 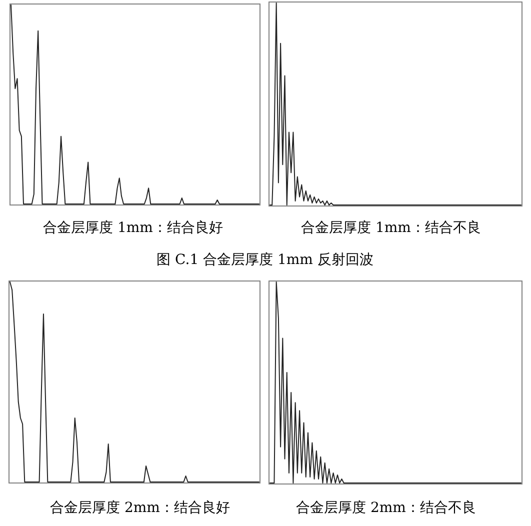 I want to click on xlabel: 合金层厚度 1mm：结合不良, so click(x=391, y=228).